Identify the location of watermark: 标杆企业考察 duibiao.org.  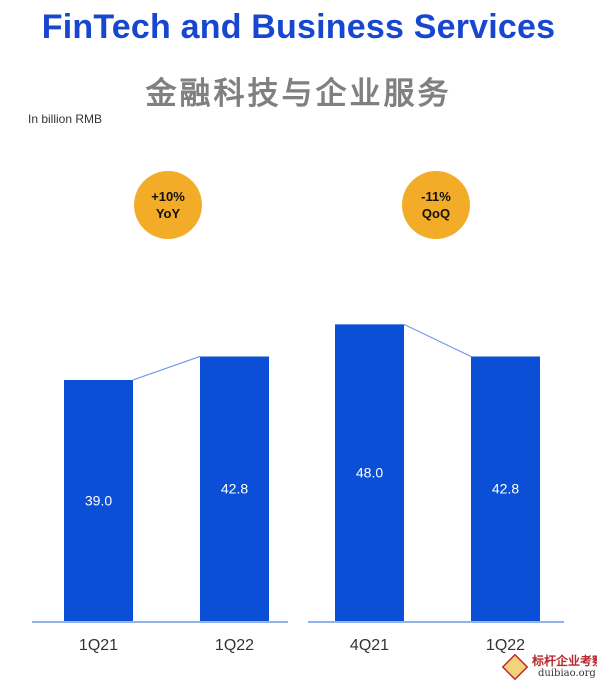
(547, 665).